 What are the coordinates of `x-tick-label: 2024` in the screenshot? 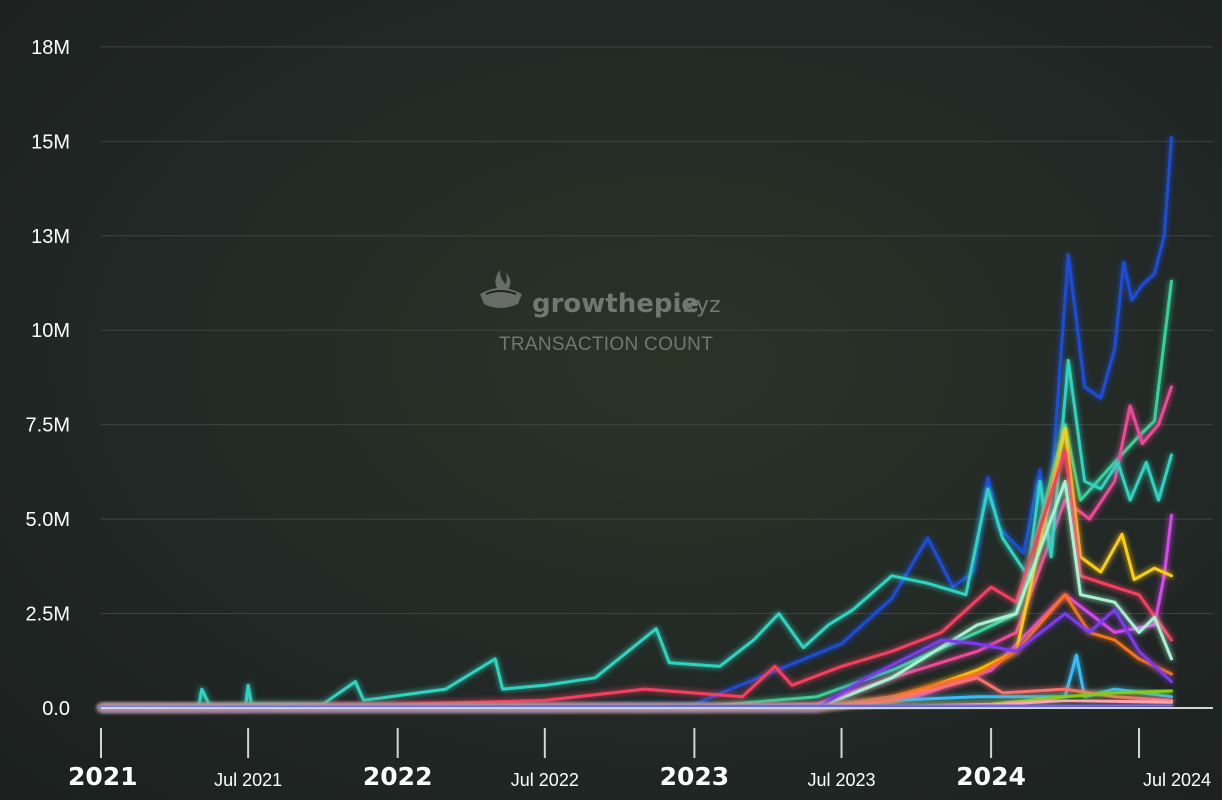 It's located at (991, 776).